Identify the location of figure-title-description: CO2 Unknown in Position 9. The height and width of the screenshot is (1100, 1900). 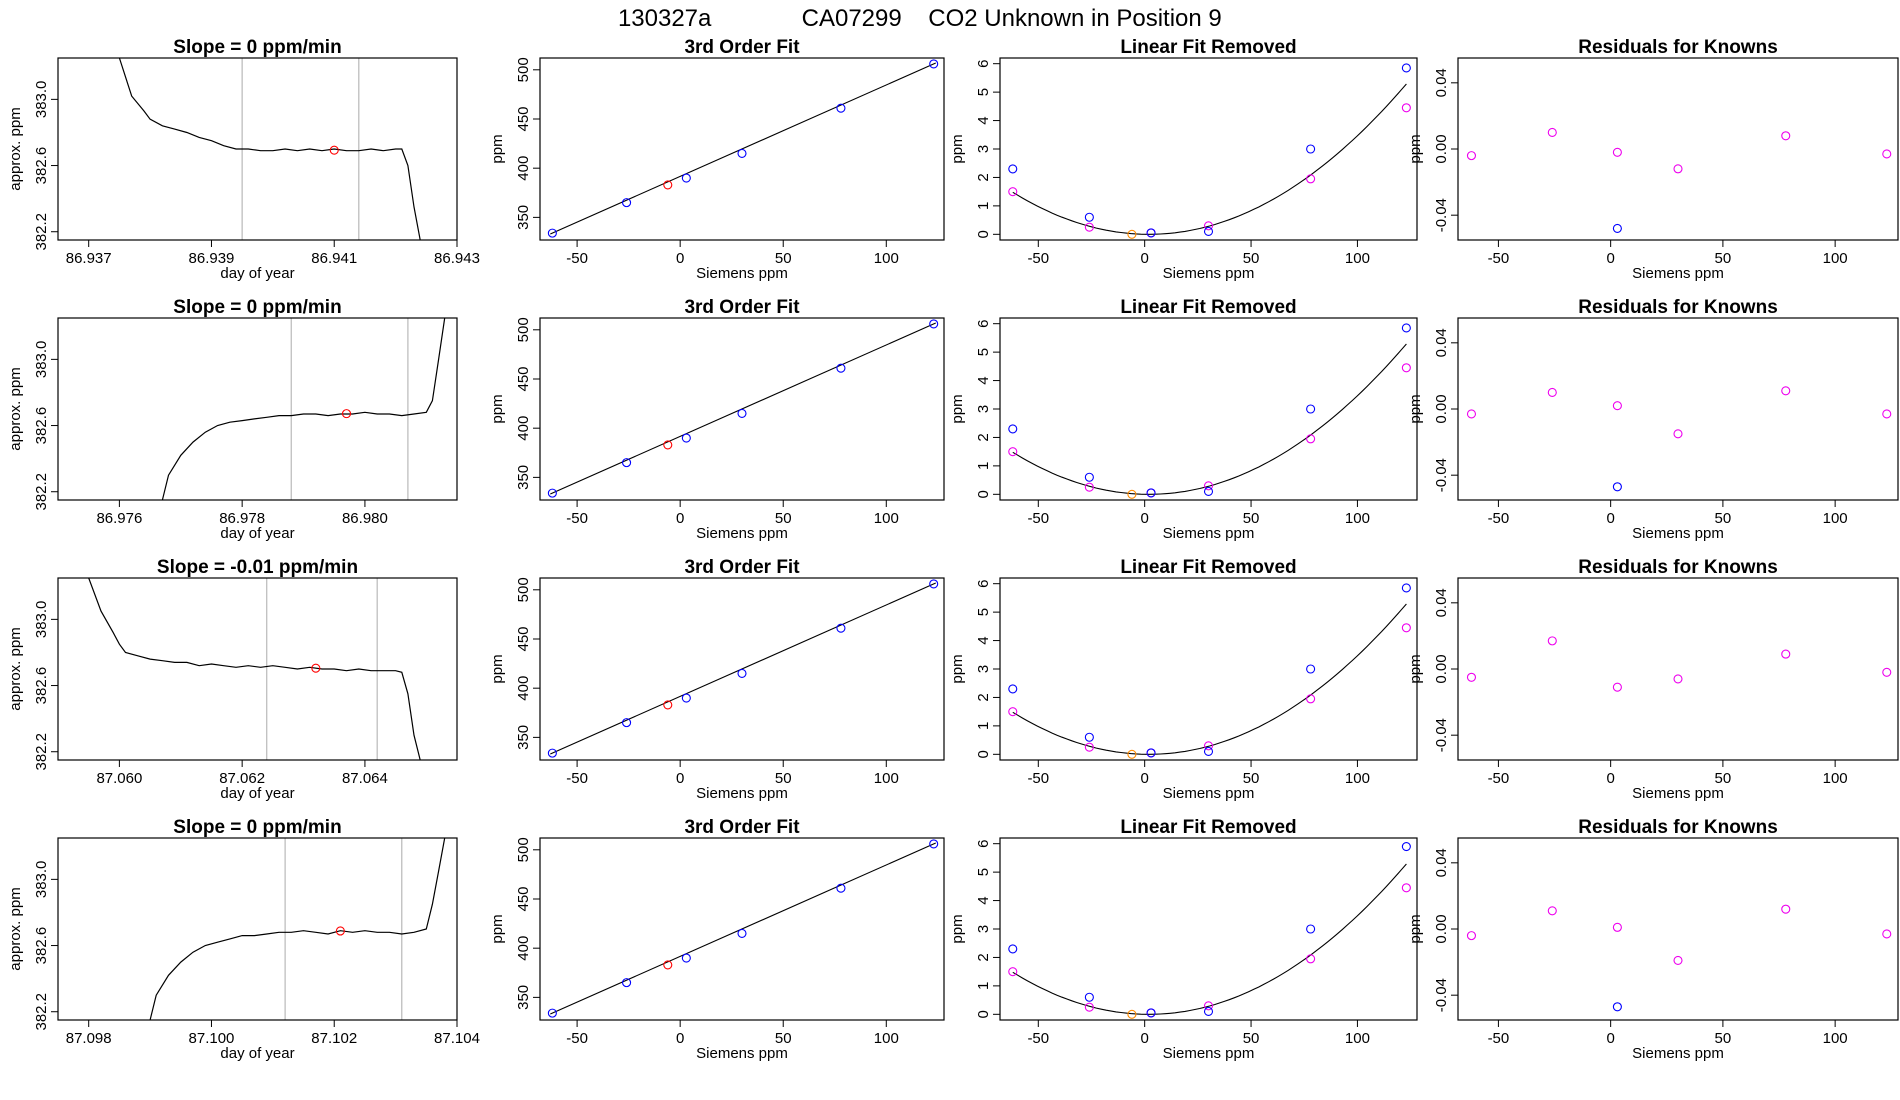
(1074, 18).